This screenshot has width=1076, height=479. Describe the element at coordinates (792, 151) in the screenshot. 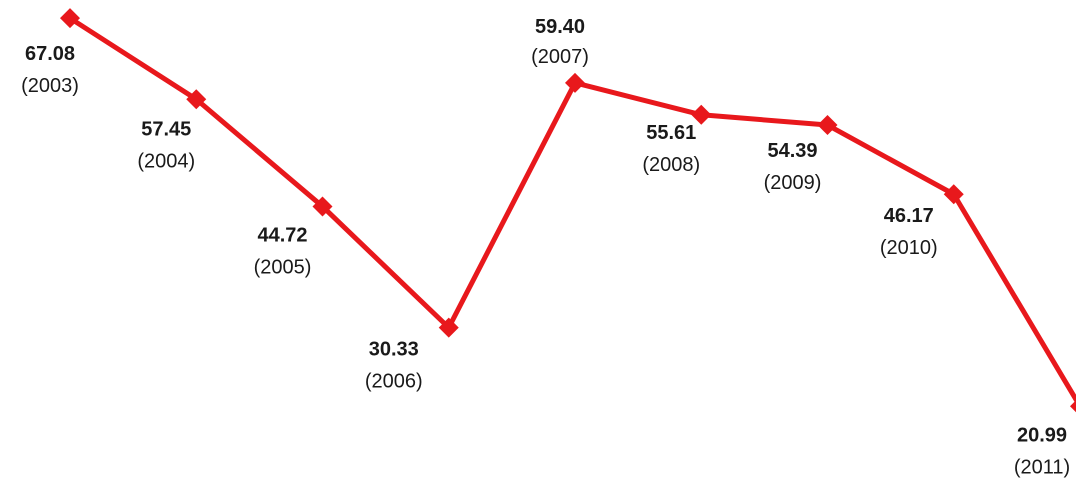

I see `data-label-value-2009: 54.39` at that location.